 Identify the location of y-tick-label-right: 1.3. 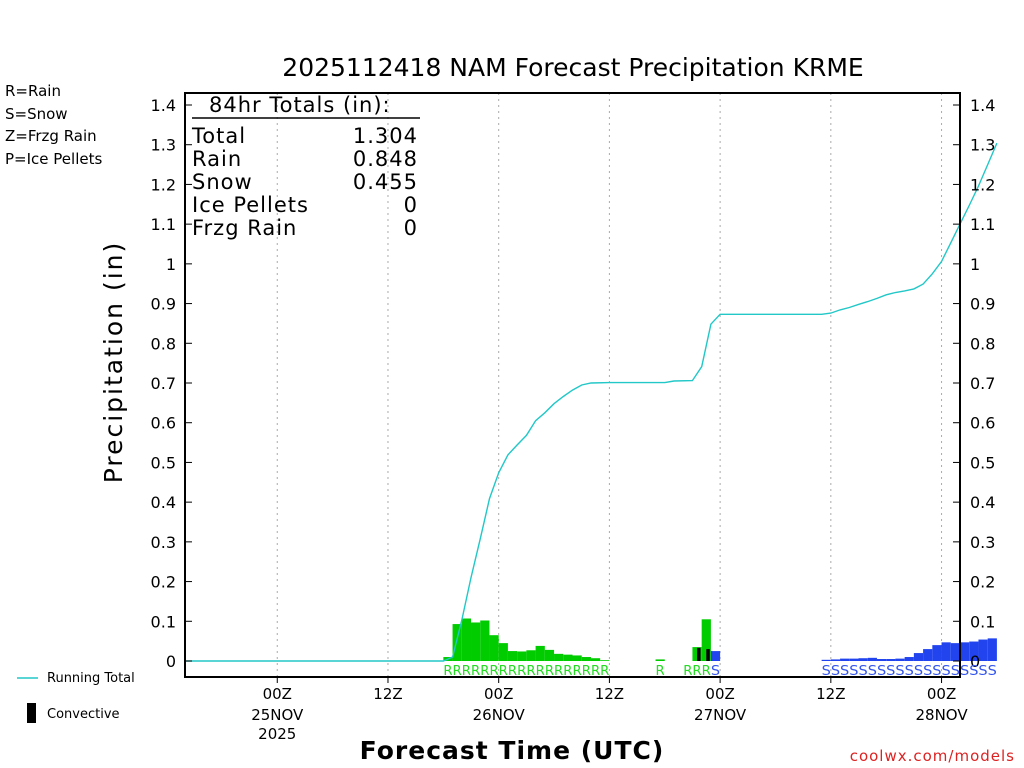
(982, 145).